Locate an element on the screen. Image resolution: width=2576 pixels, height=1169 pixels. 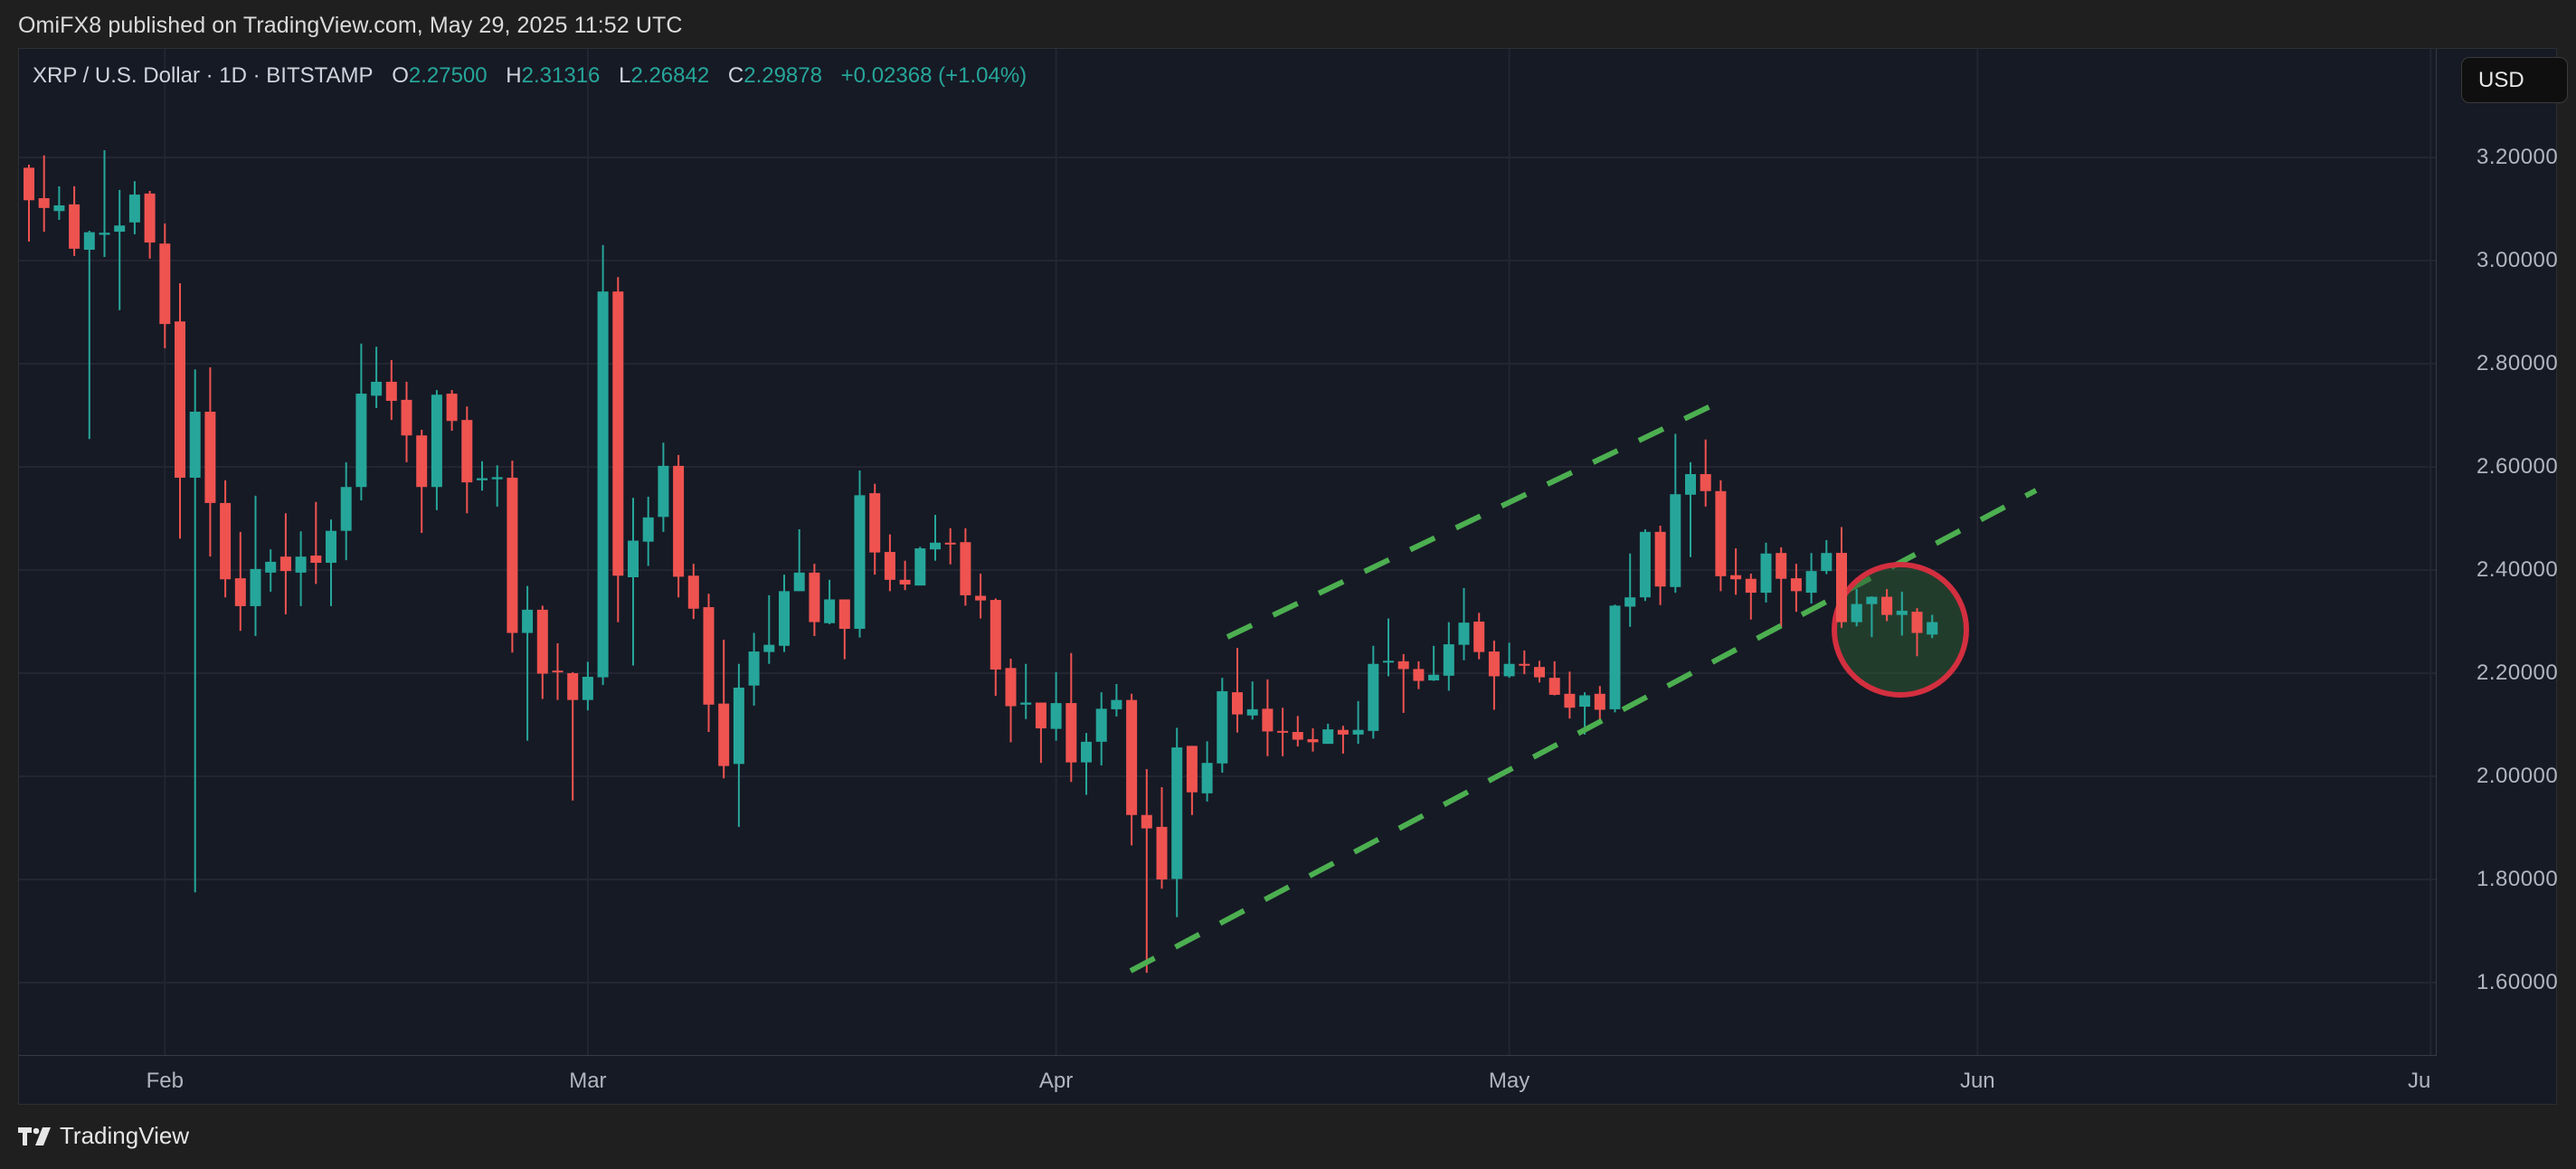
symbol-title: XRP / U.S. Dollar · 1D · BITSTAMP is located at coordinates (204, 75).